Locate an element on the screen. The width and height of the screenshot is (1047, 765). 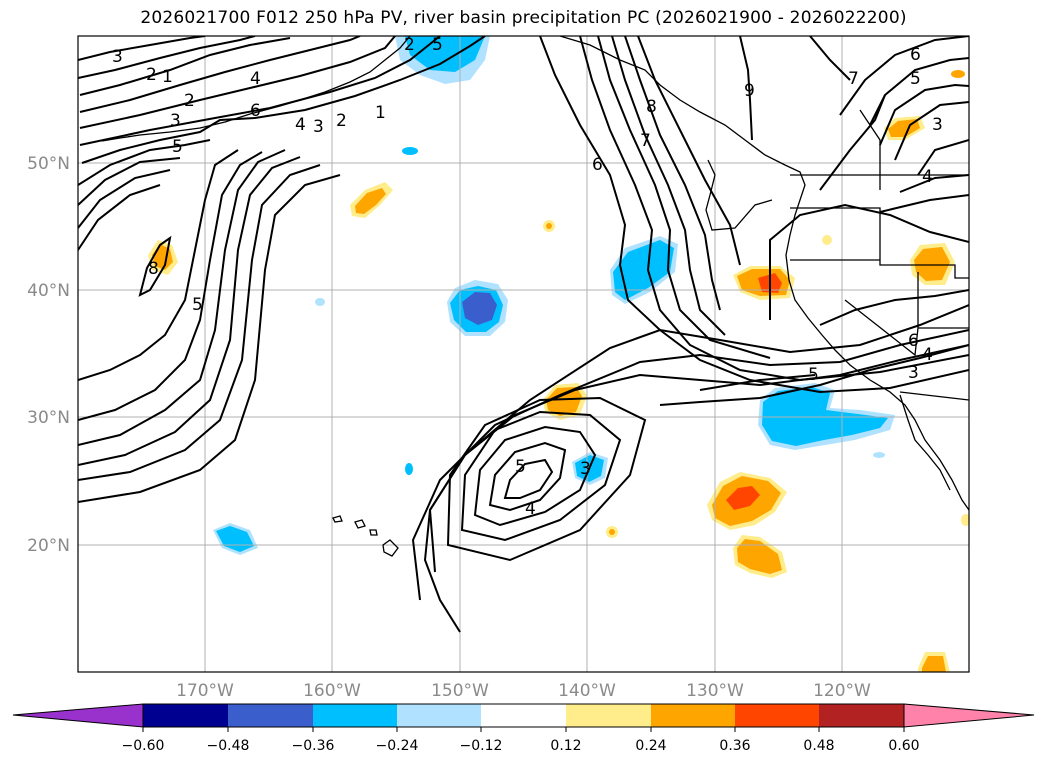
lat-label: 20°N is located at coordinates (48, 546).